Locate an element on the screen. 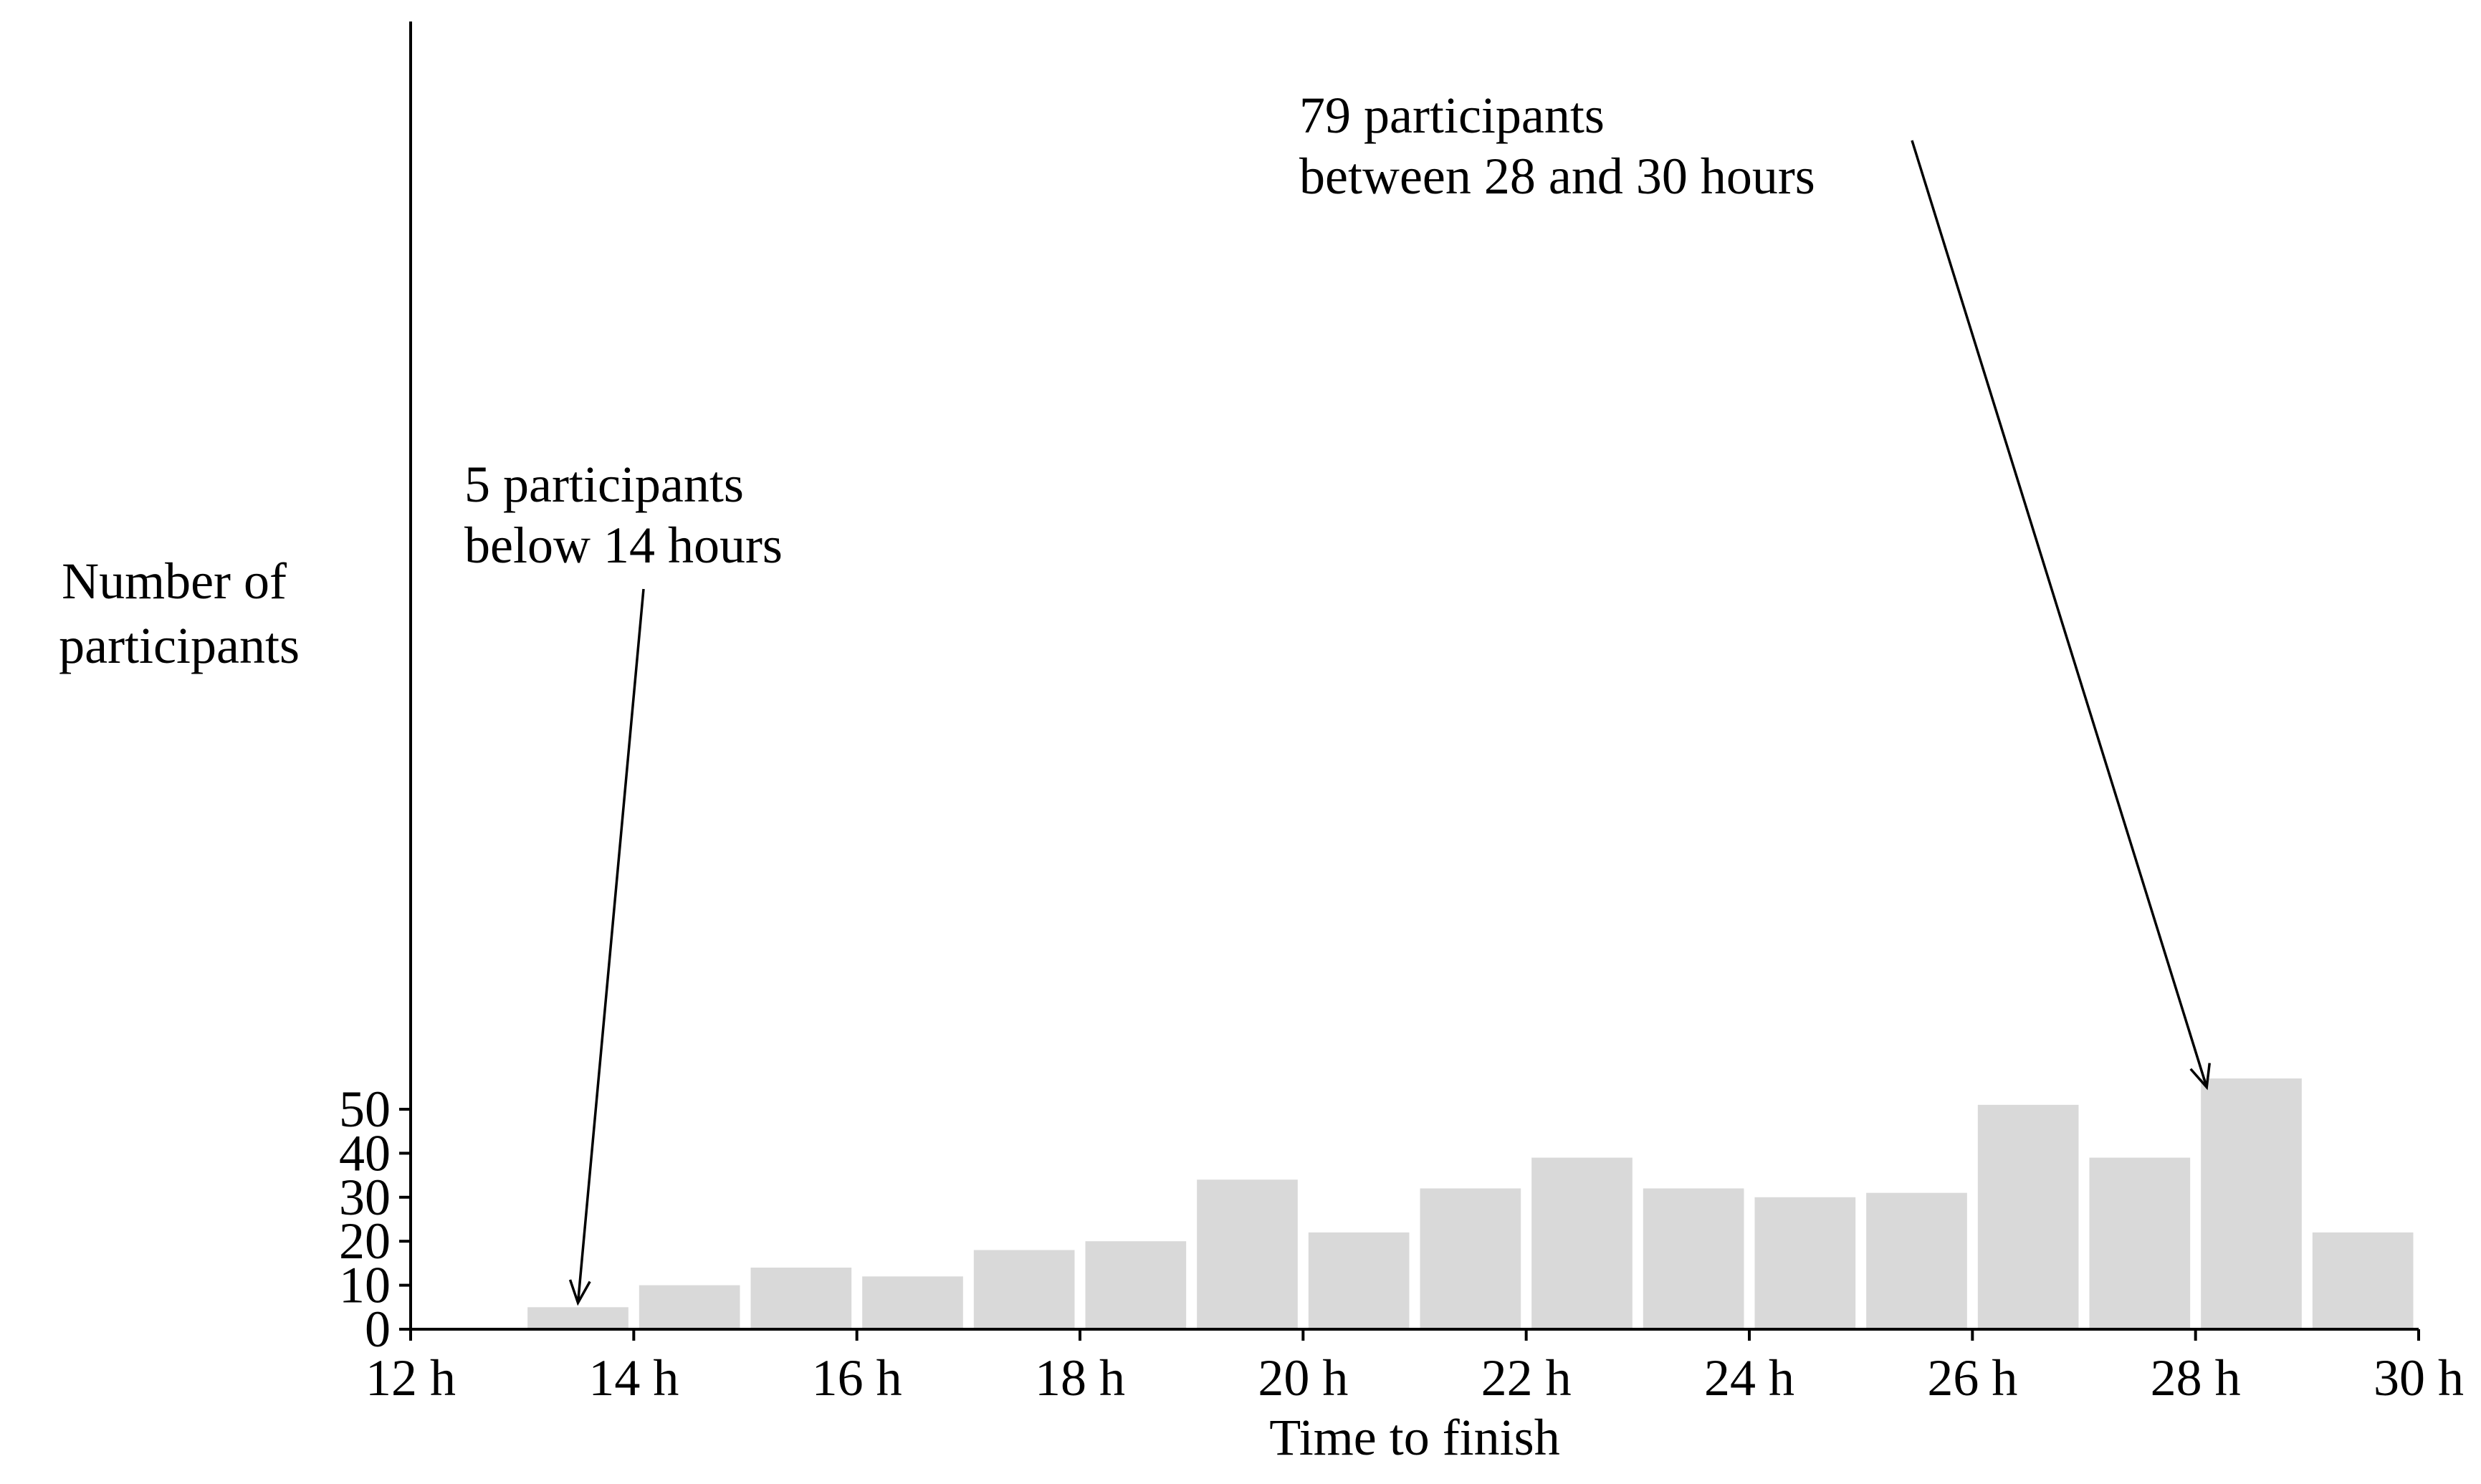 This screenshot has width=2481, height=1484. y-tick-label: 10 is located at coordinates (365, 1285).